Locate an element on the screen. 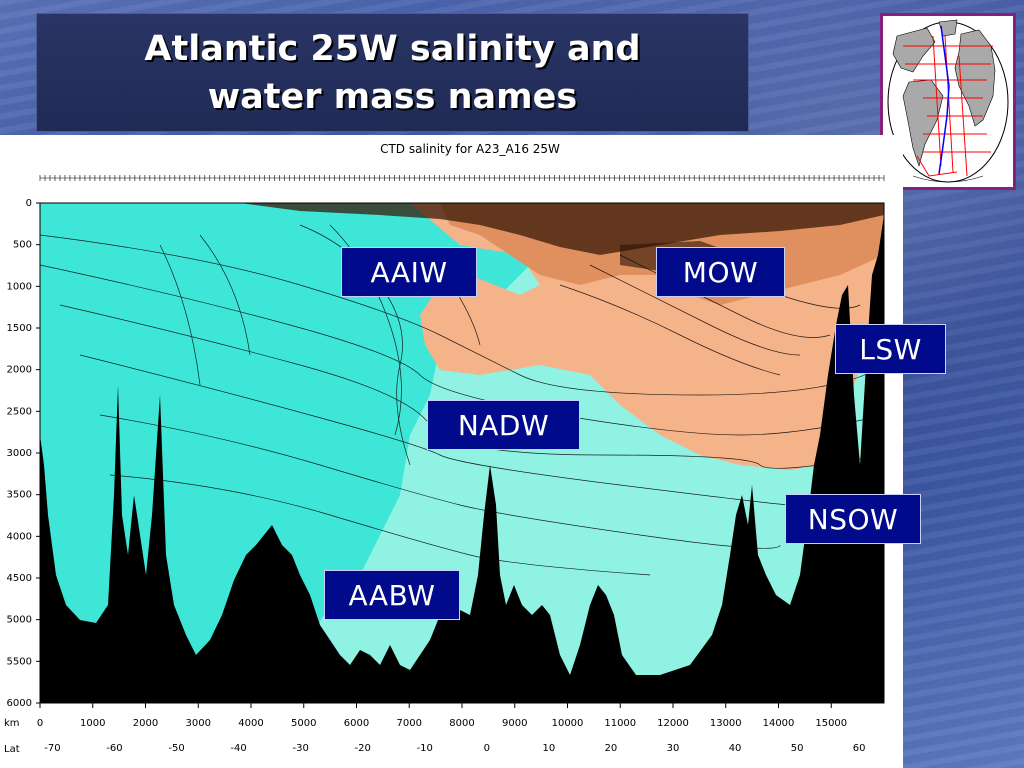  km-tick-label: 8000 is located at coordinates (461, 723).